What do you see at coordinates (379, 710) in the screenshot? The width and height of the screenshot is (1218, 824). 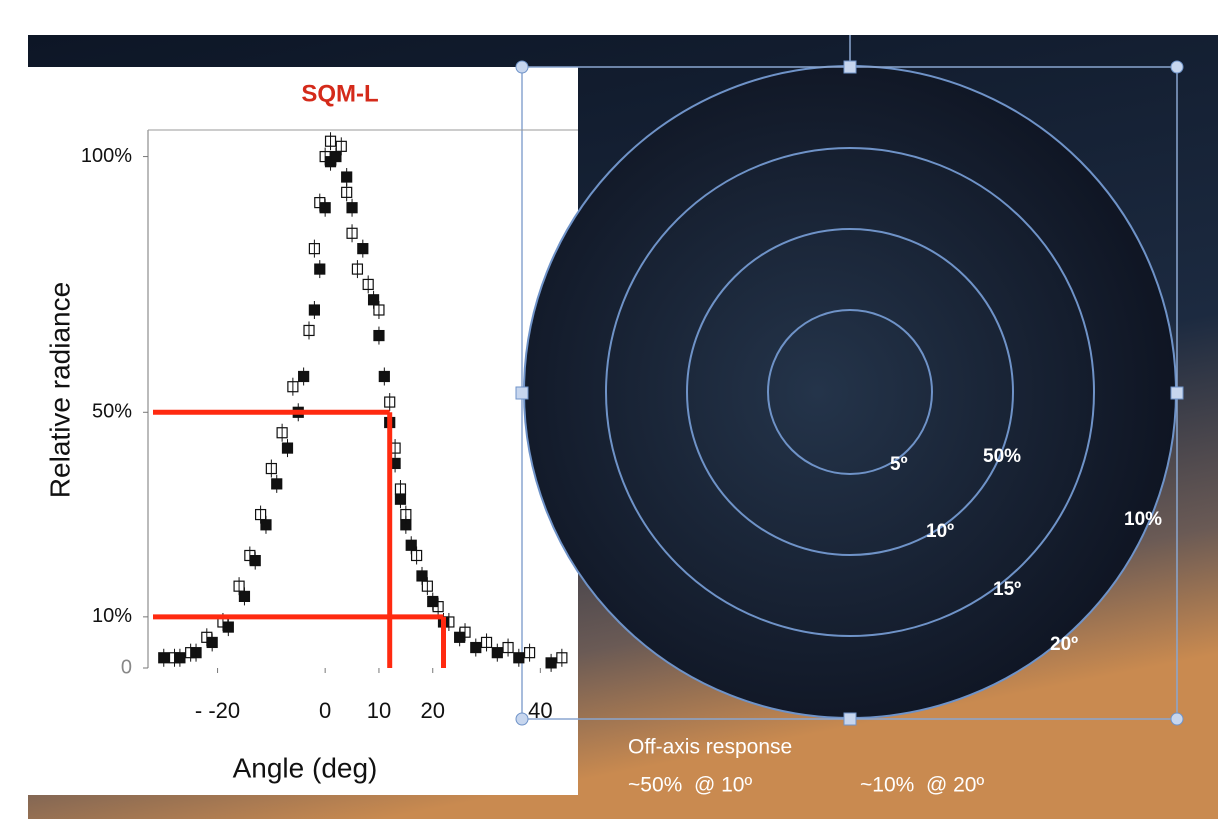 I see `x-tick-label: 10` at bounding box center [379, 710].